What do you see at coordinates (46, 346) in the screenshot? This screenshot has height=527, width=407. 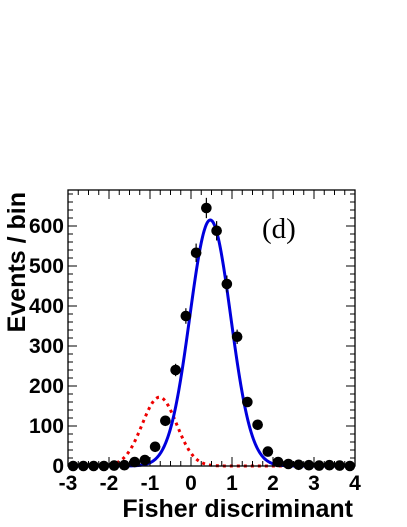 I see `y-tick-label: 300` at bounding box center [46, 346].